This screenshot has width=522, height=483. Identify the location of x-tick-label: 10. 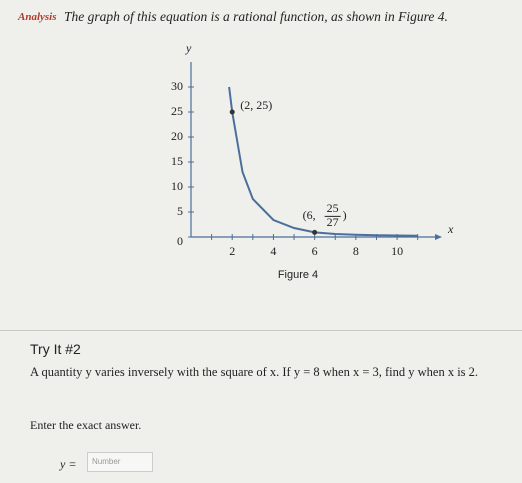
(397, 251).